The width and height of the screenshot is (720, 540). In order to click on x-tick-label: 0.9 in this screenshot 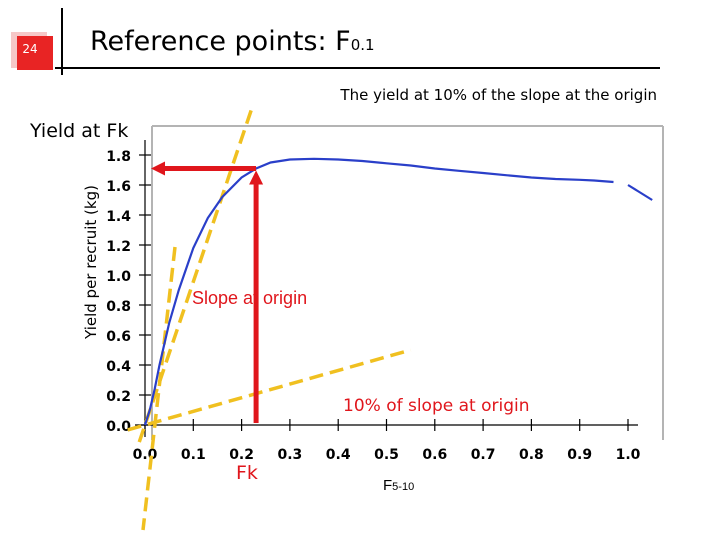, I will do `click(579, 455)`.